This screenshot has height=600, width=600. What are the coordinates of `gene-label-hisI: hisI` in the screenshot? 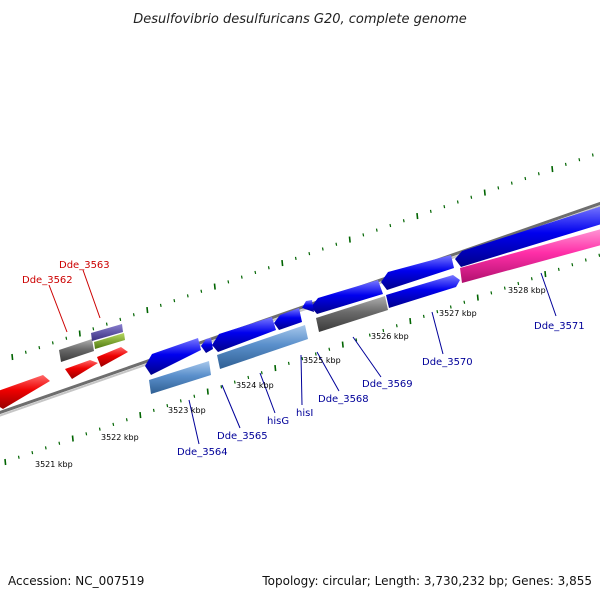 It's located at (304, 413).